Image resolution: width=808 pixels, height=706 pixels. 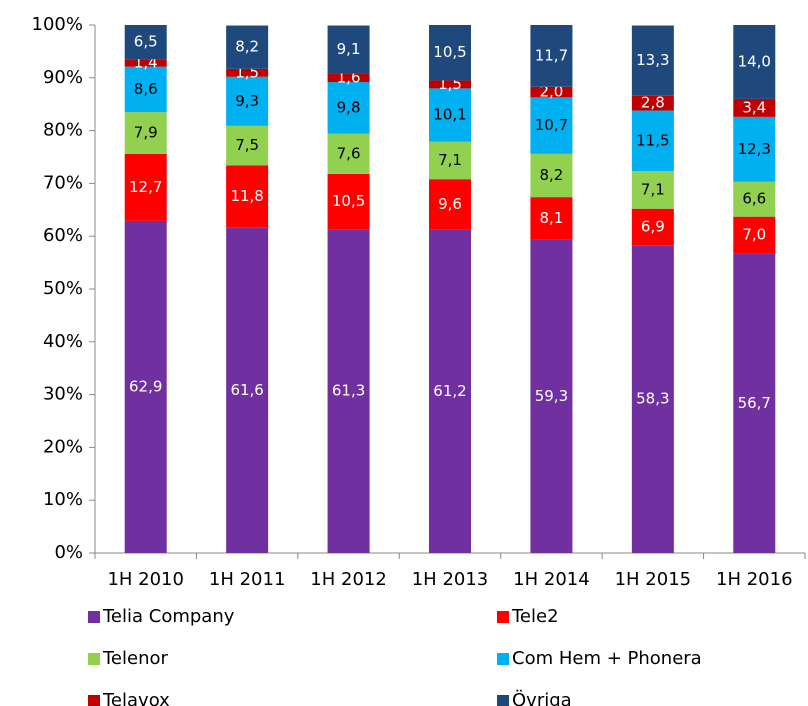 I want to click on data-label: 11,8, so click(x=246, y=196).